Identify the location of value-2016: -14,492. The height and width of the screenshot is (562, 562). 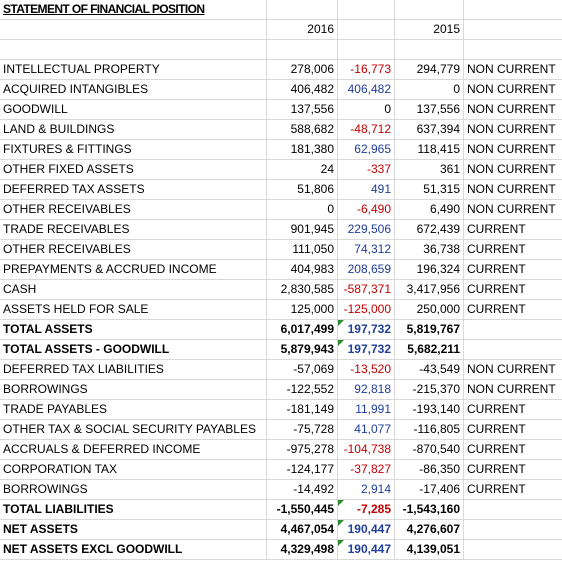
(302, 490).